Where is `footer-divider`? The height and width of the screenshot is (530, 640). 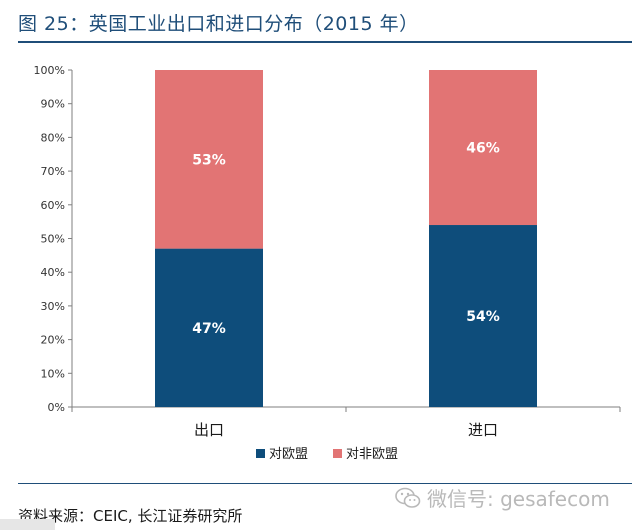 footer-divider is located at coordinates (325, 483).